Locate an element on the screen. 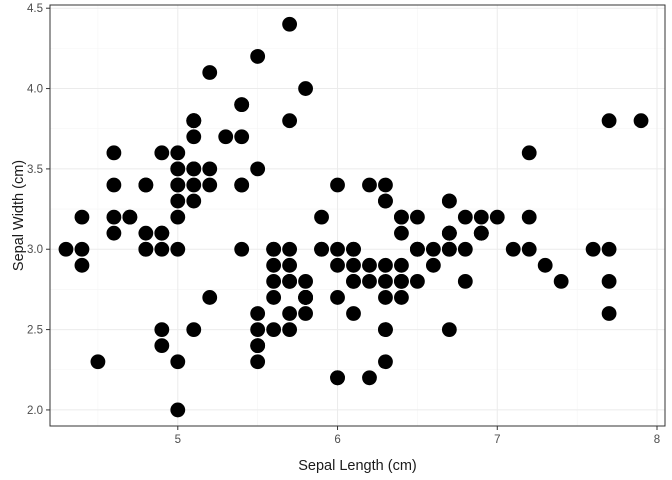  y-tick-label: 3.5 is located at coordinates (35, 170).